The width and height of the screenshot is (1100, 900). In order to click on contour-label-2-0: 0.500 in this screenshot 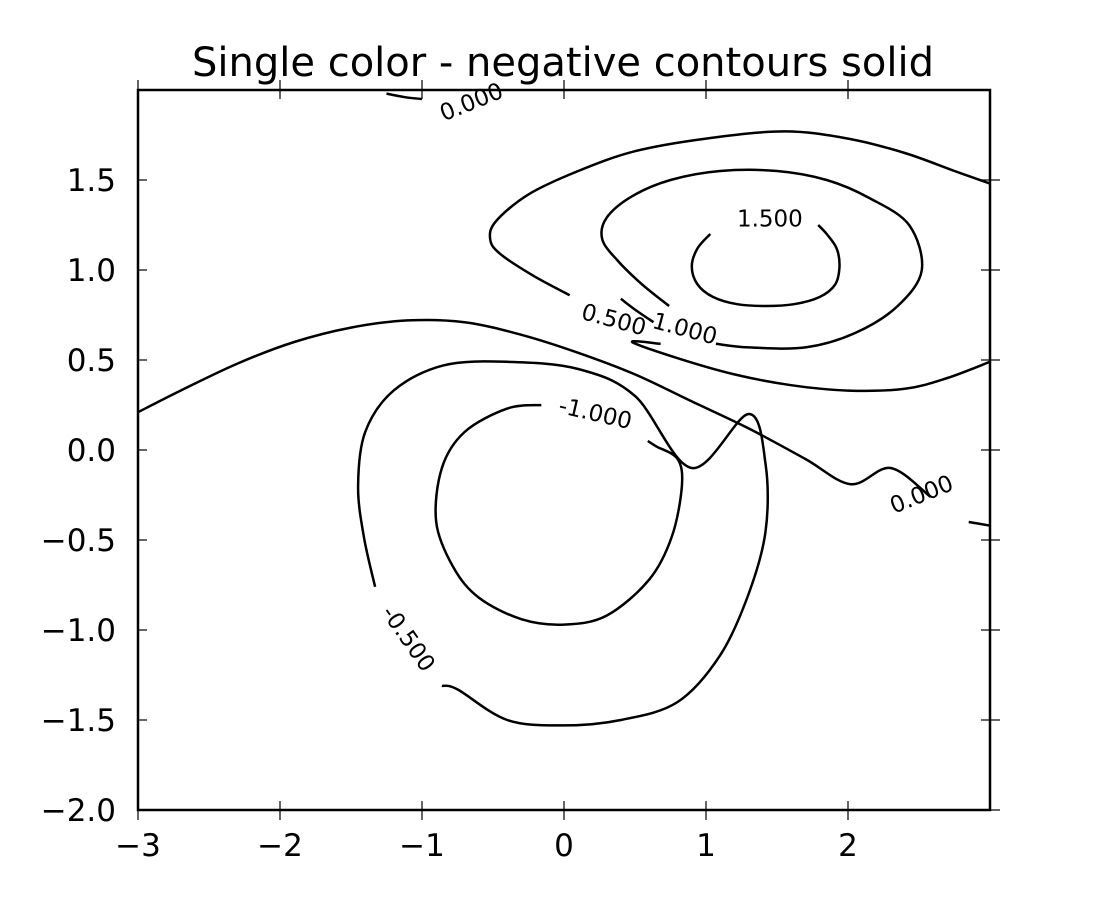, I will do `click(614, 320)`.